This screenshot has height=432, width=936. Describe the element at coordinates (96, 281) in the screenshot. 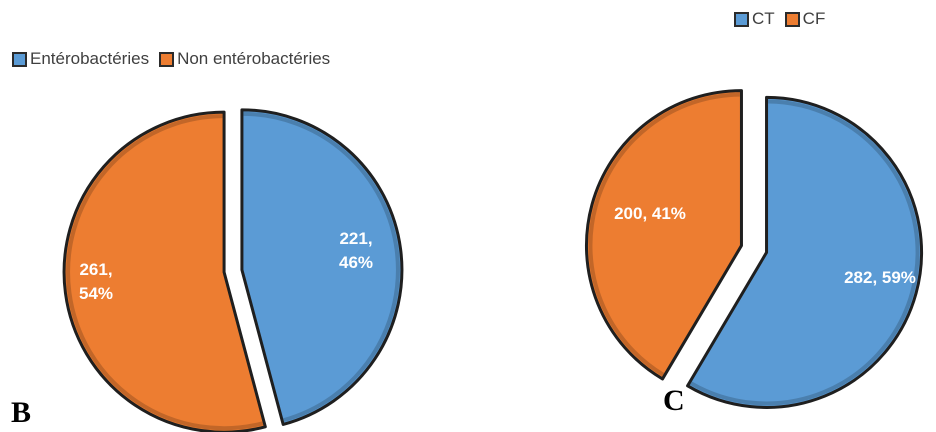

I see `data-label: 261, 54%` at that location.